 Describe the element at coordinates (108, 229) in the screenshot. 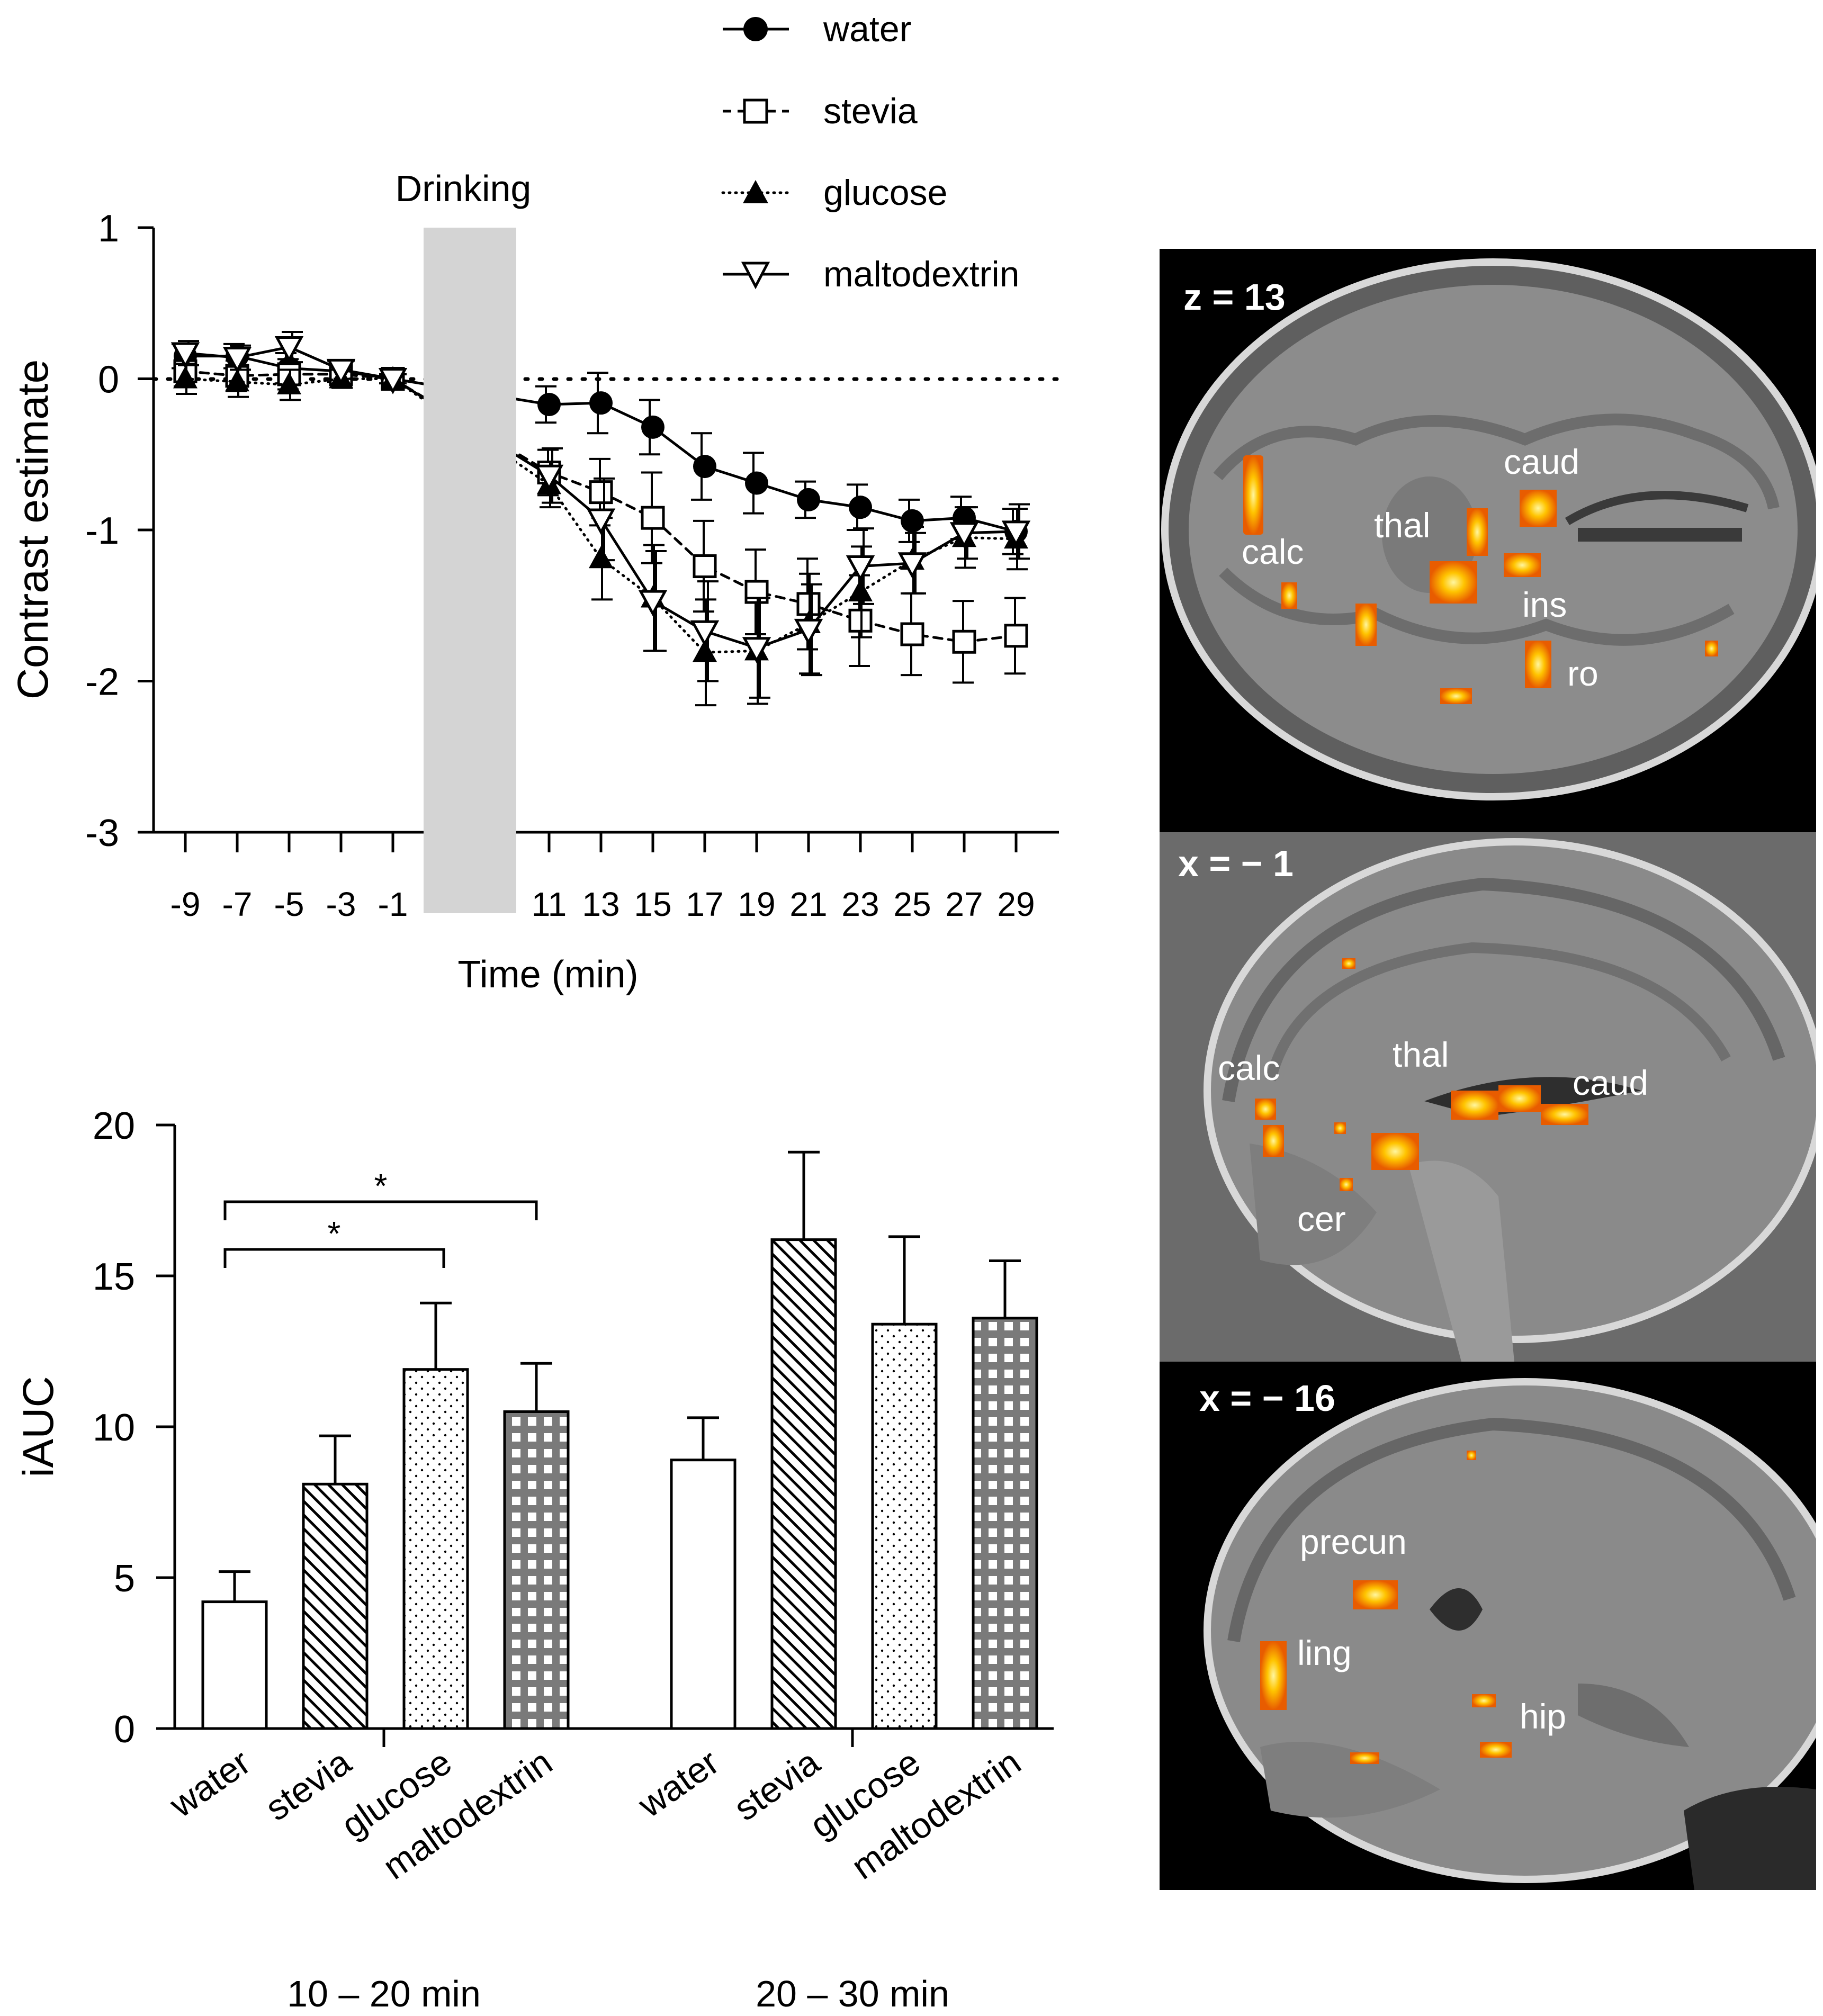

I see `line-y-tick-label: 1` at that location.